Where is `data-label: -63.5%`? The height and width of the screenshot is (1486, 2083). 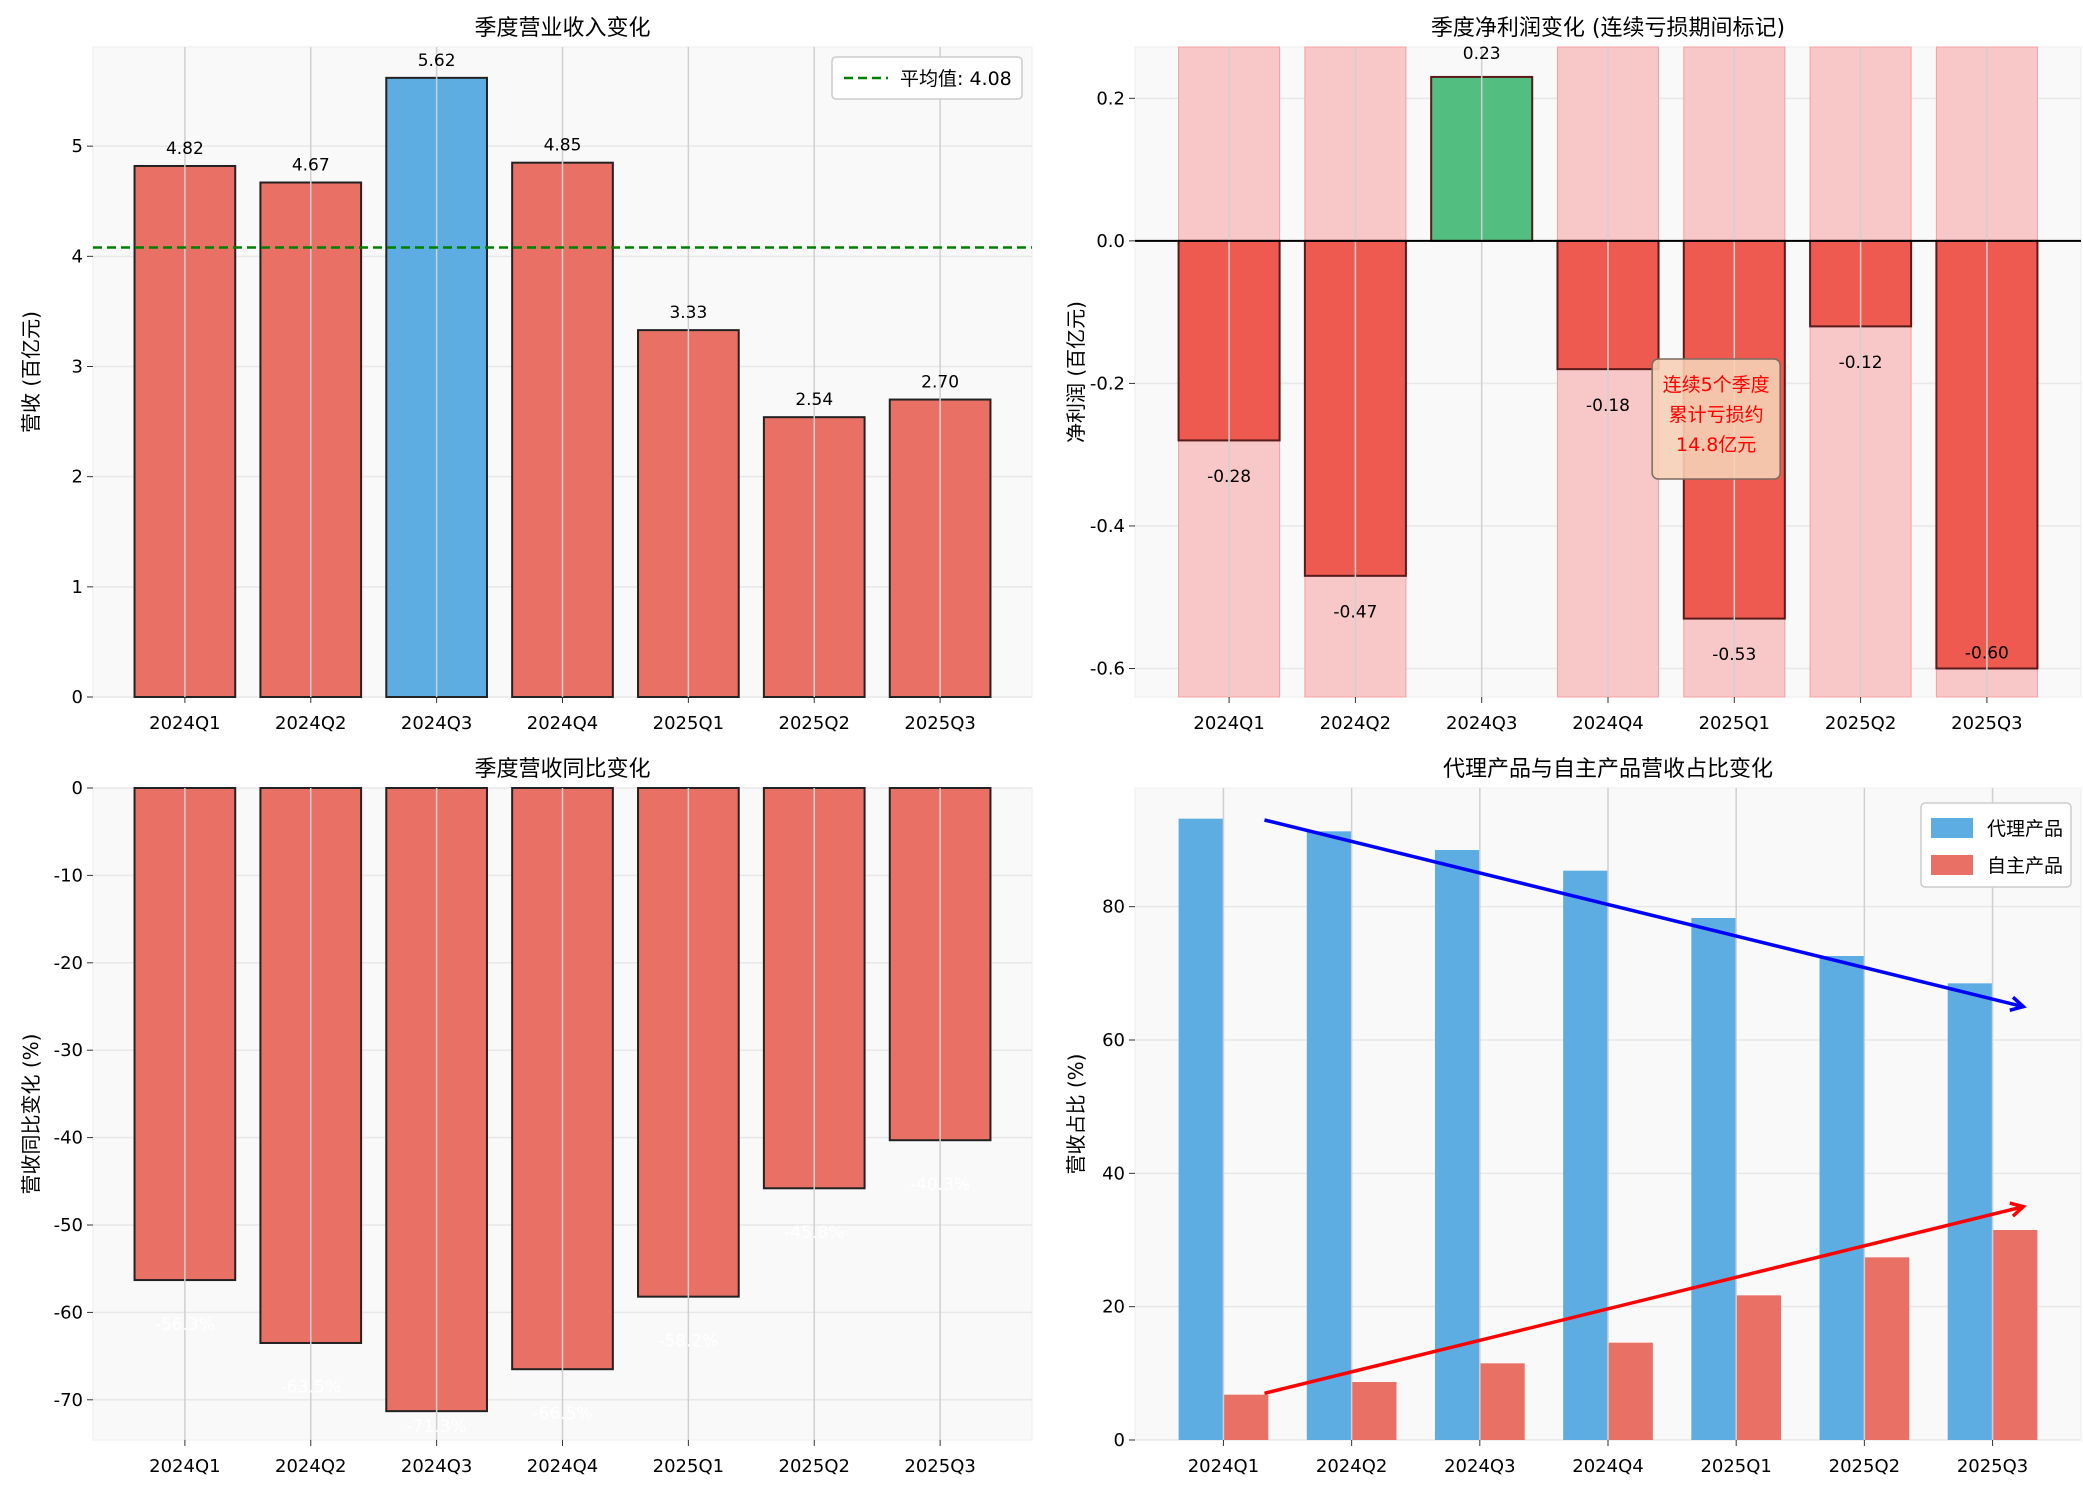 data-label: -63.5% is located at coordinates (311, 1388).